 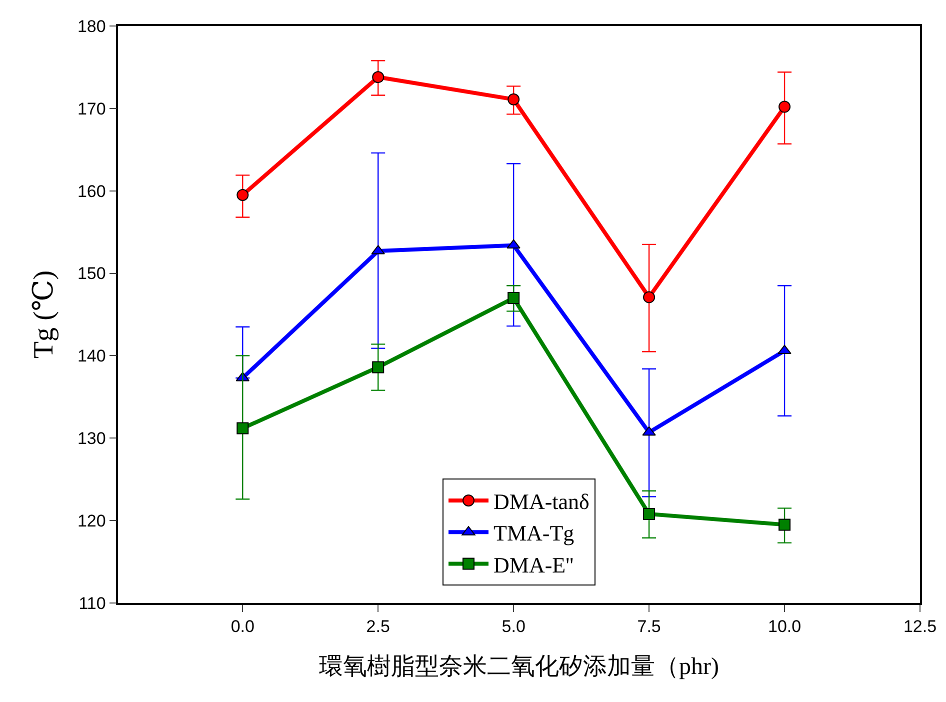 I want to click on y-tick-label: 130, so click(x=91, y=438).